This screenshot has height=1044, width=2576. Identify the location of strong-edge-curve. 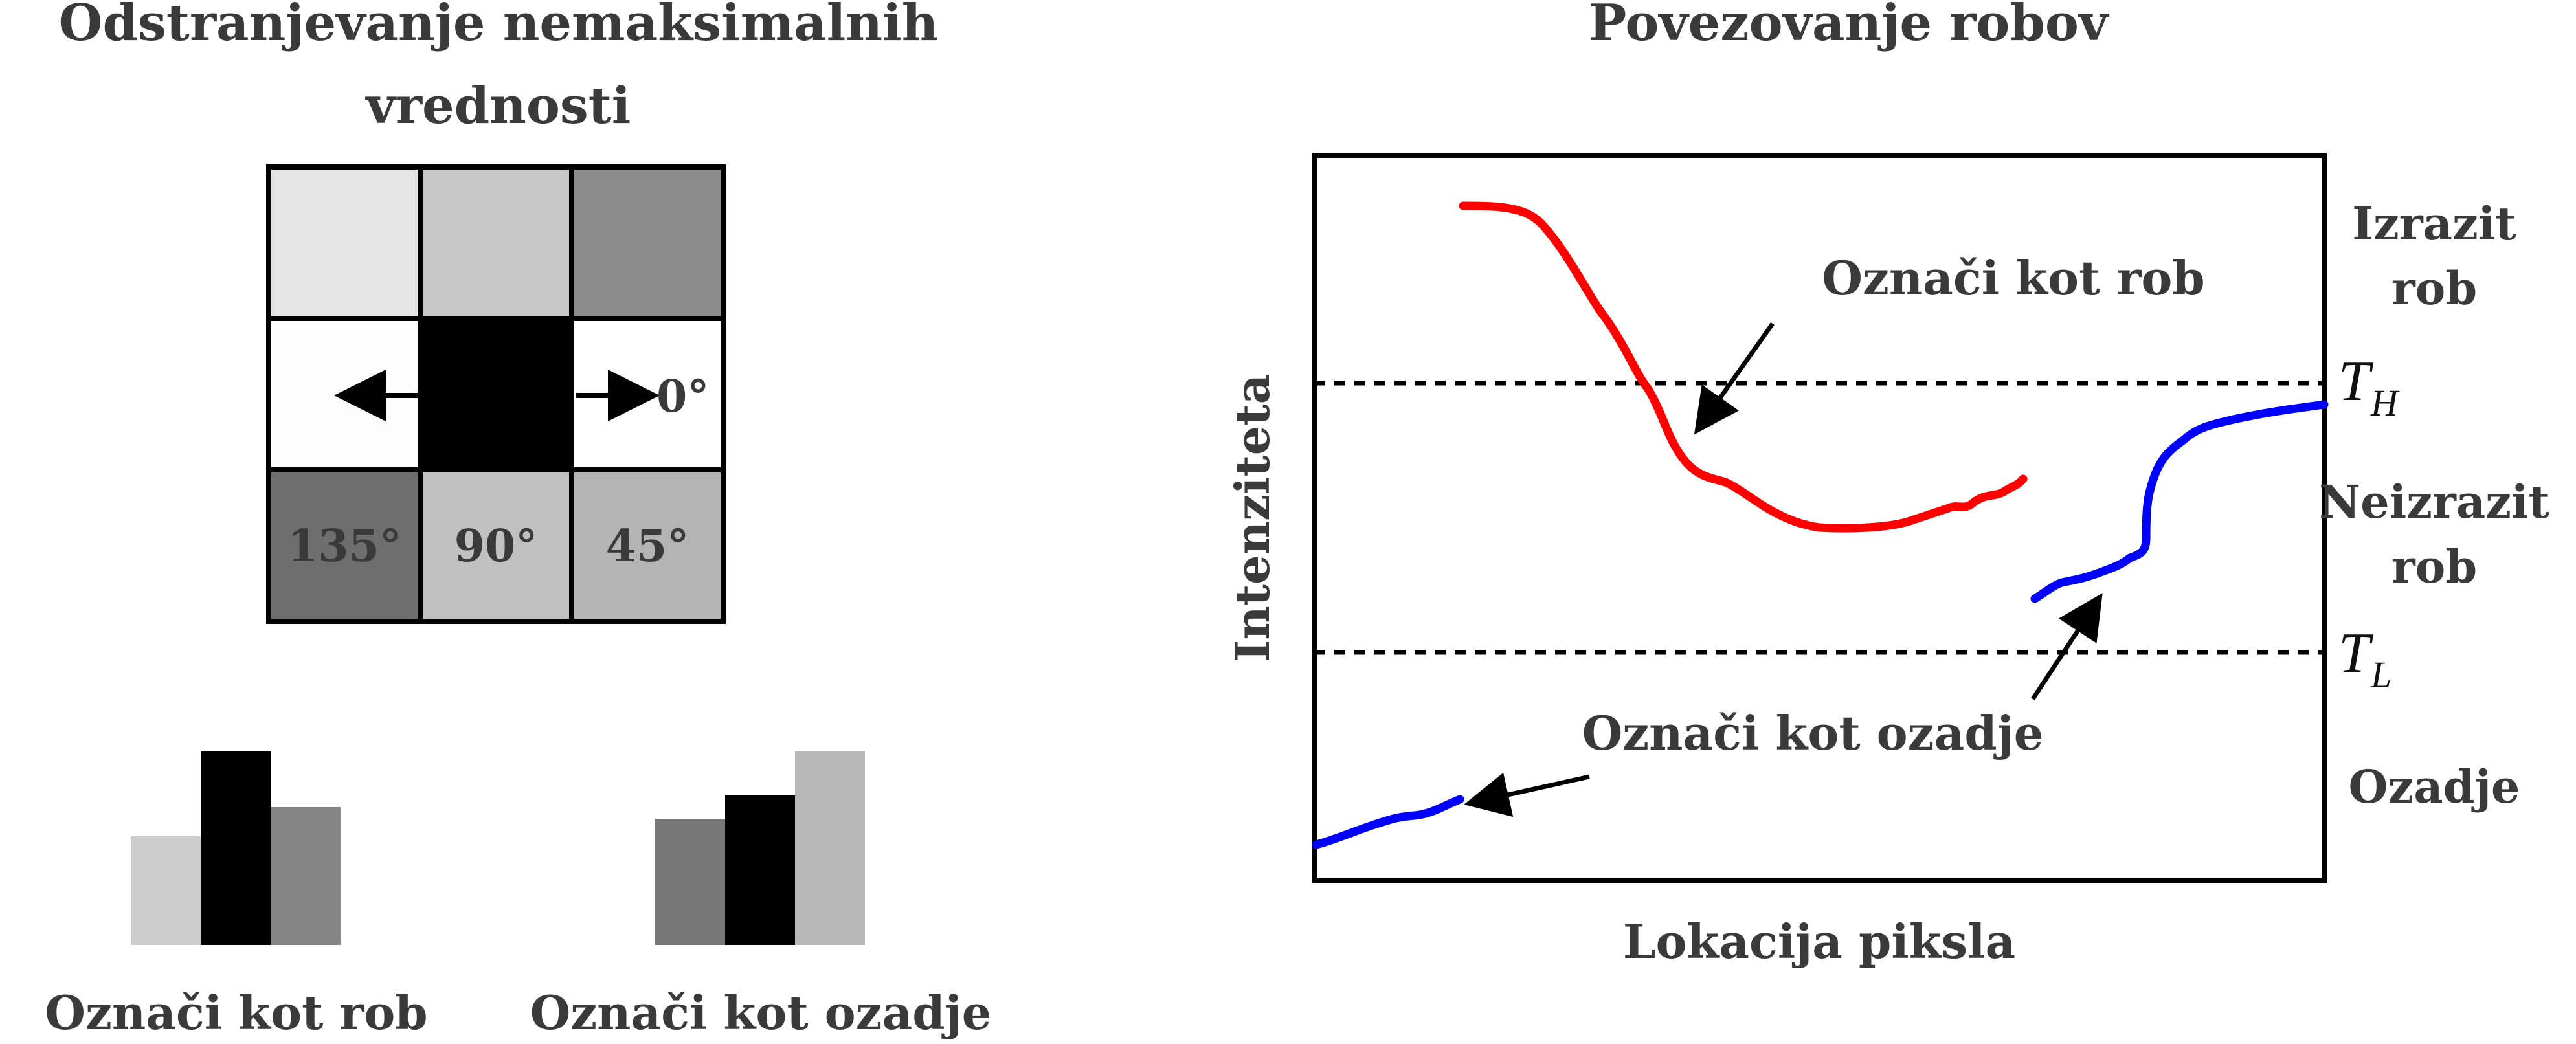
(1743, 367).